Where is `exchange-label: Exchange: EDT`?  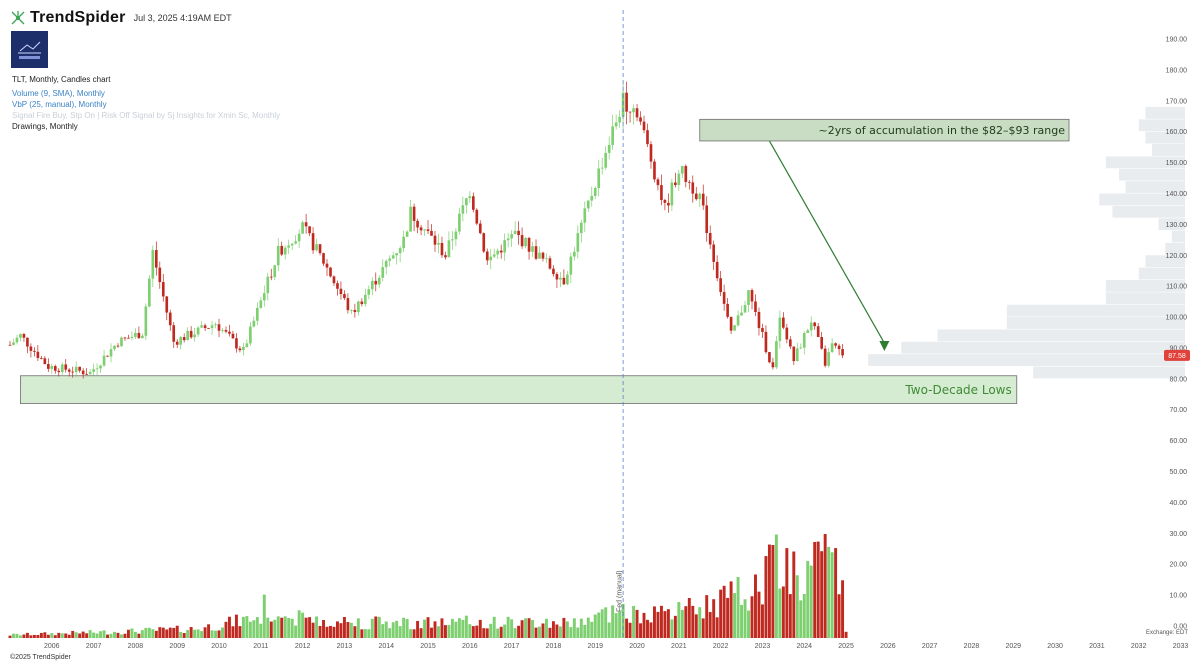 exchange-label: Exchange: EDT is located at coordinates (1167, 633).